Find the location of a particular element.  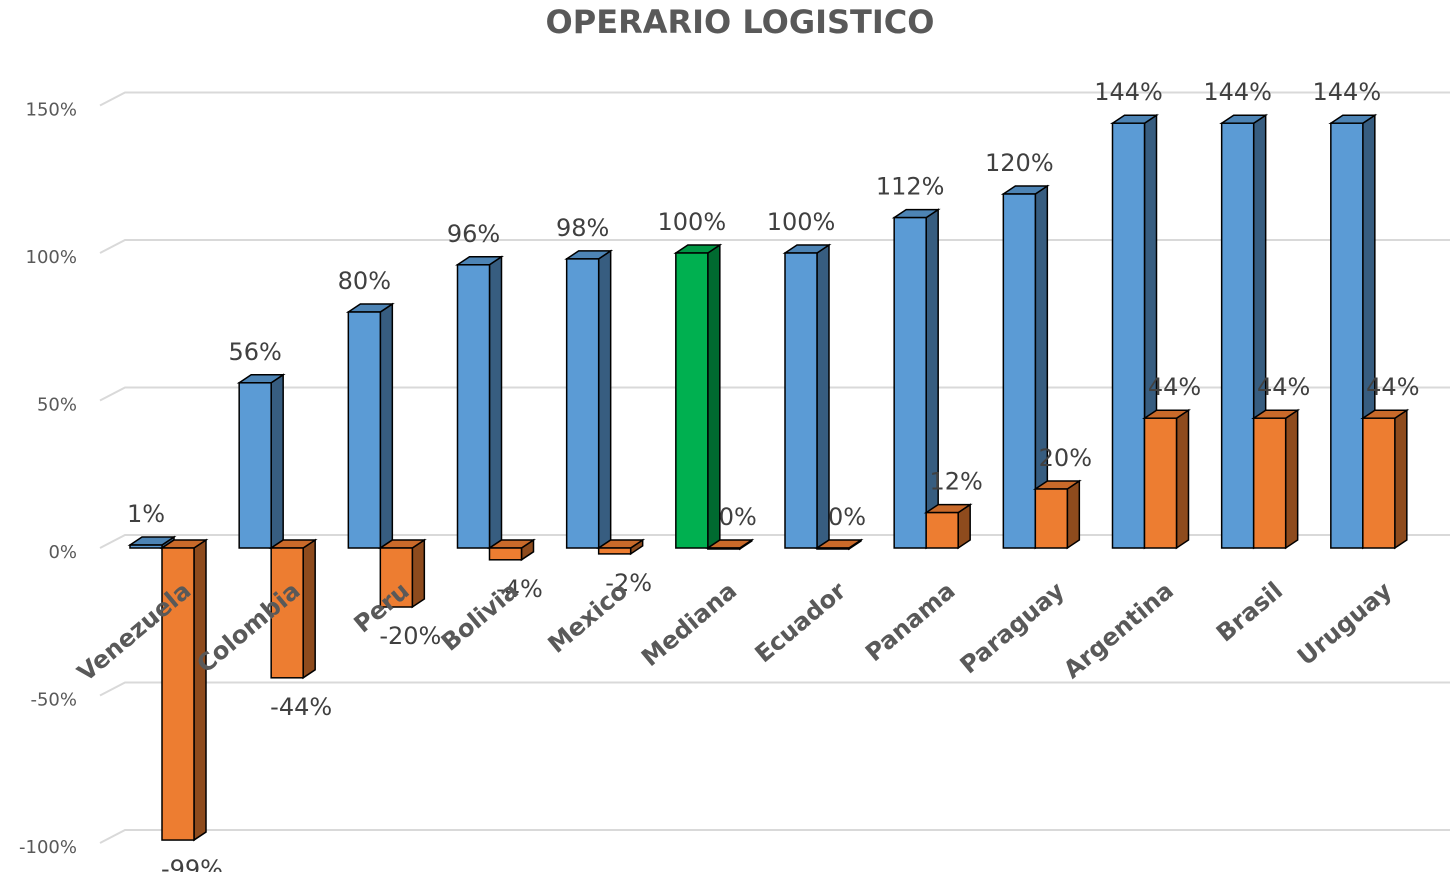

value-label: 12% is located at coordinates (955, 482).